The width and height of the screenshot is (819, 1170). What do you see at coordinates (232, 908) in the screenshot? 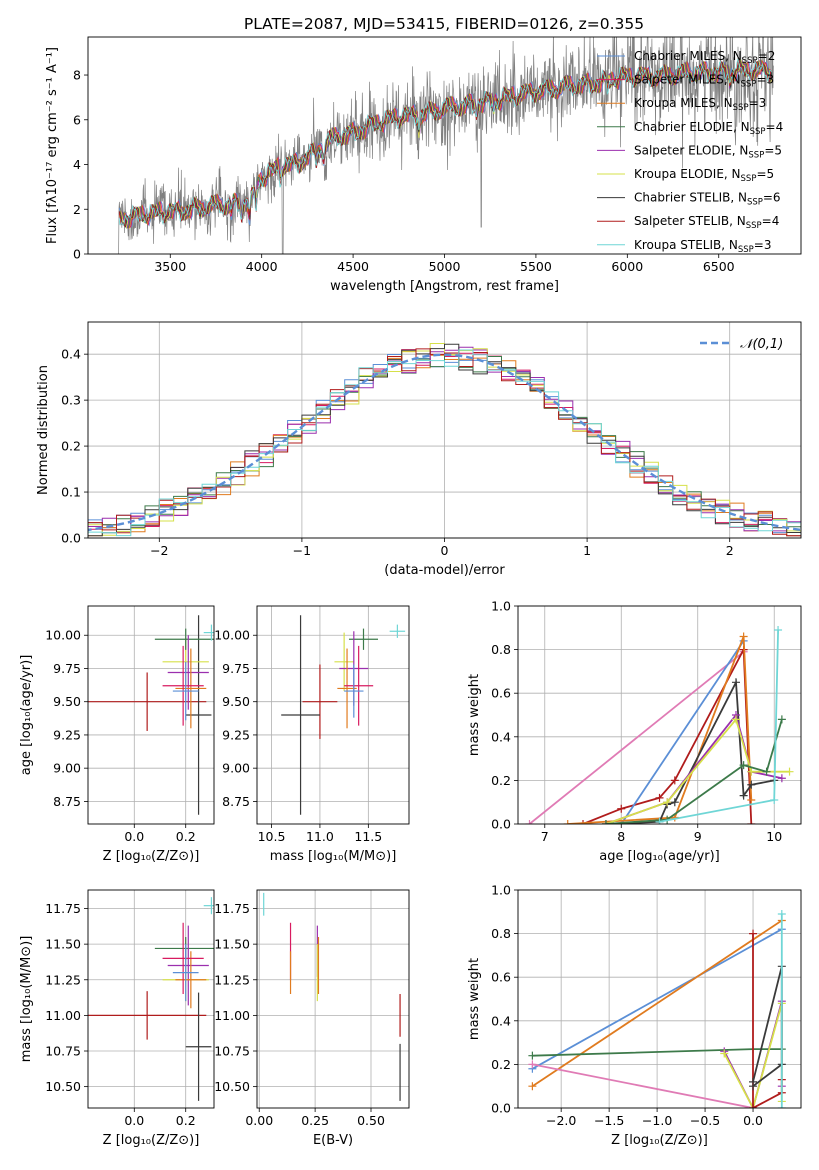
I see `y-tick-label: 11.75` at bounding box center [232, 908].